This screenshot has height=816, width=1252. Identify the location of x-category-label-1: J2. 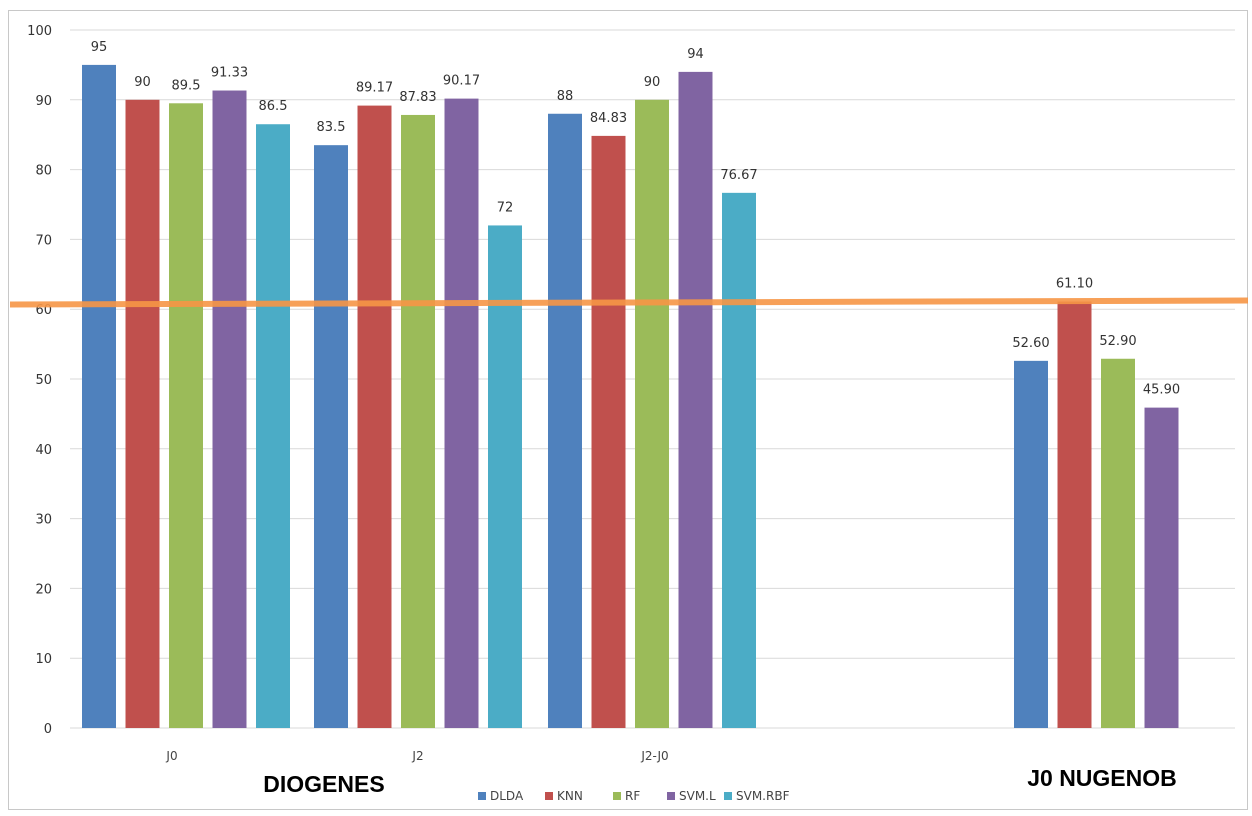
(417, 756).